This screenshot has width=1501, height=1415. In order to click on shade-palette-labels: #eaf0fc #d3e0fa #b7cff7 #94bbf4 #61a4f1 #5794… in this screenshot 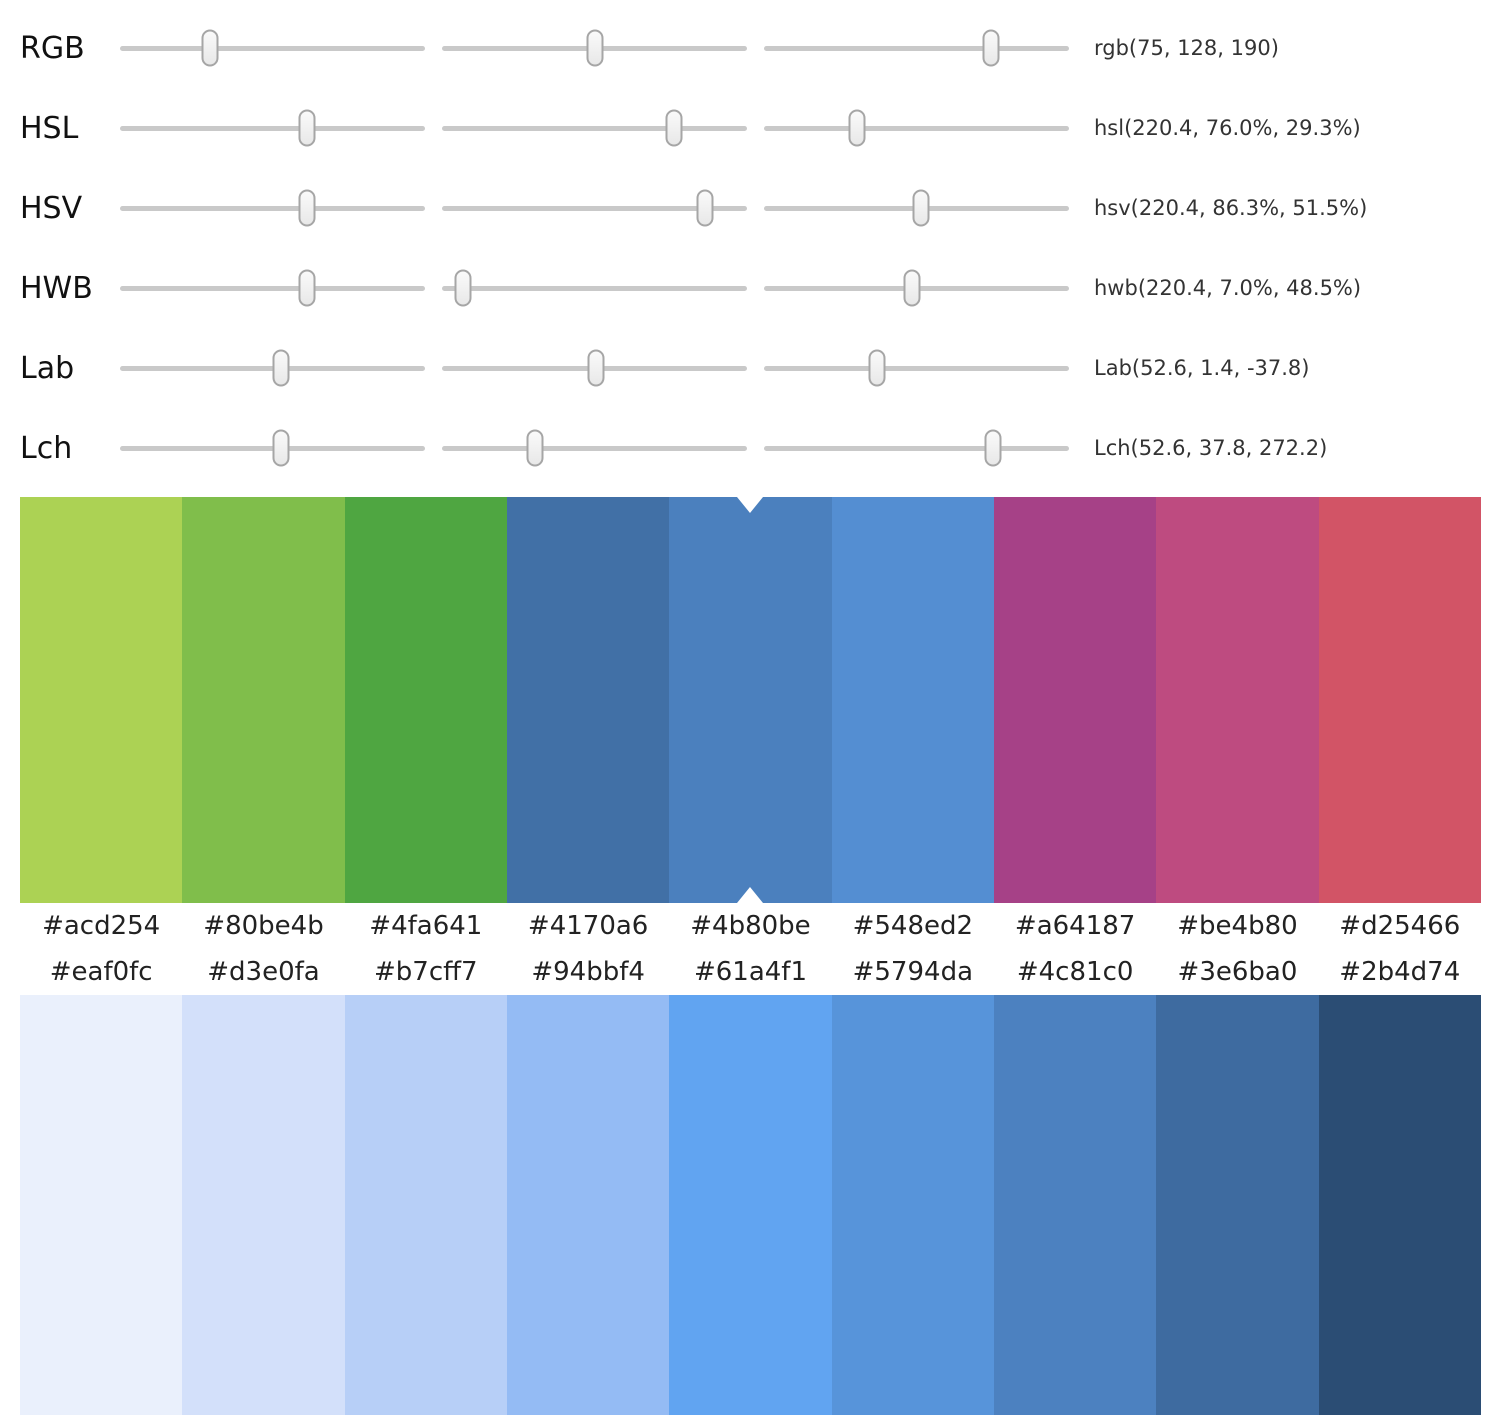, I will do `click(750, 972)`.